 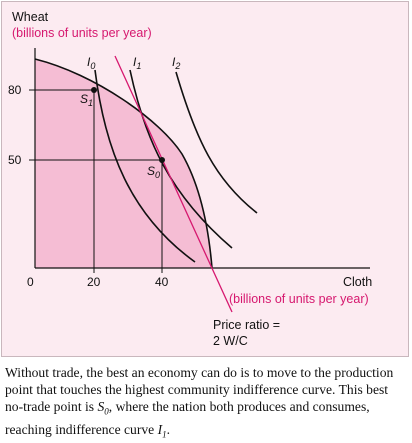 What do you see at coordinates (162, 282) in the screenshot?
I see `x-tick-label-40: 40` at bounding box center [162, 282].